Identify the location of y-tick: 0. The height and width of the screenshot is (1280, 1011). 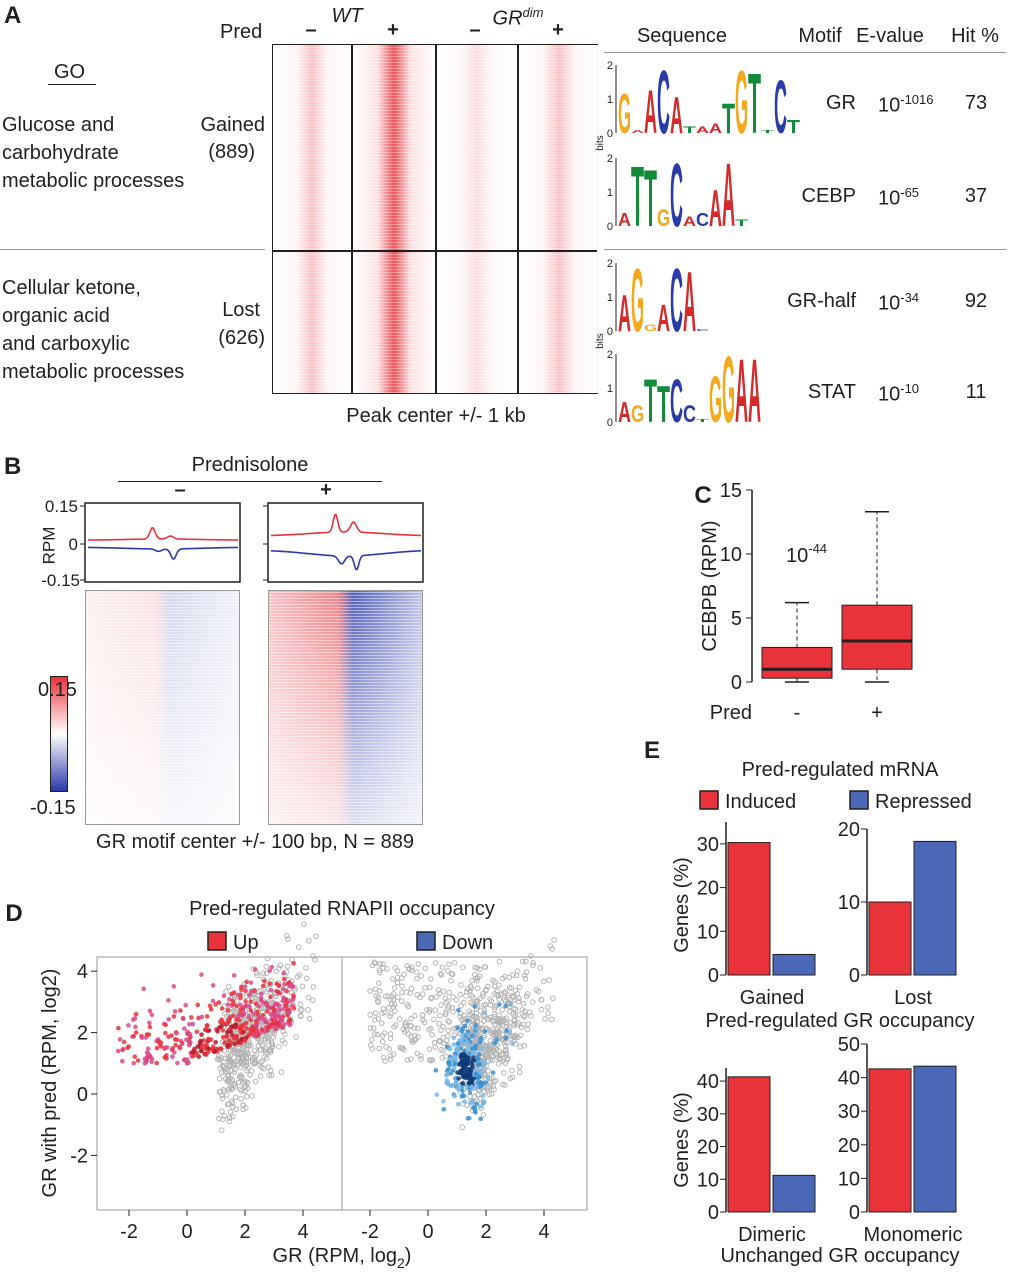
(82, 1095).